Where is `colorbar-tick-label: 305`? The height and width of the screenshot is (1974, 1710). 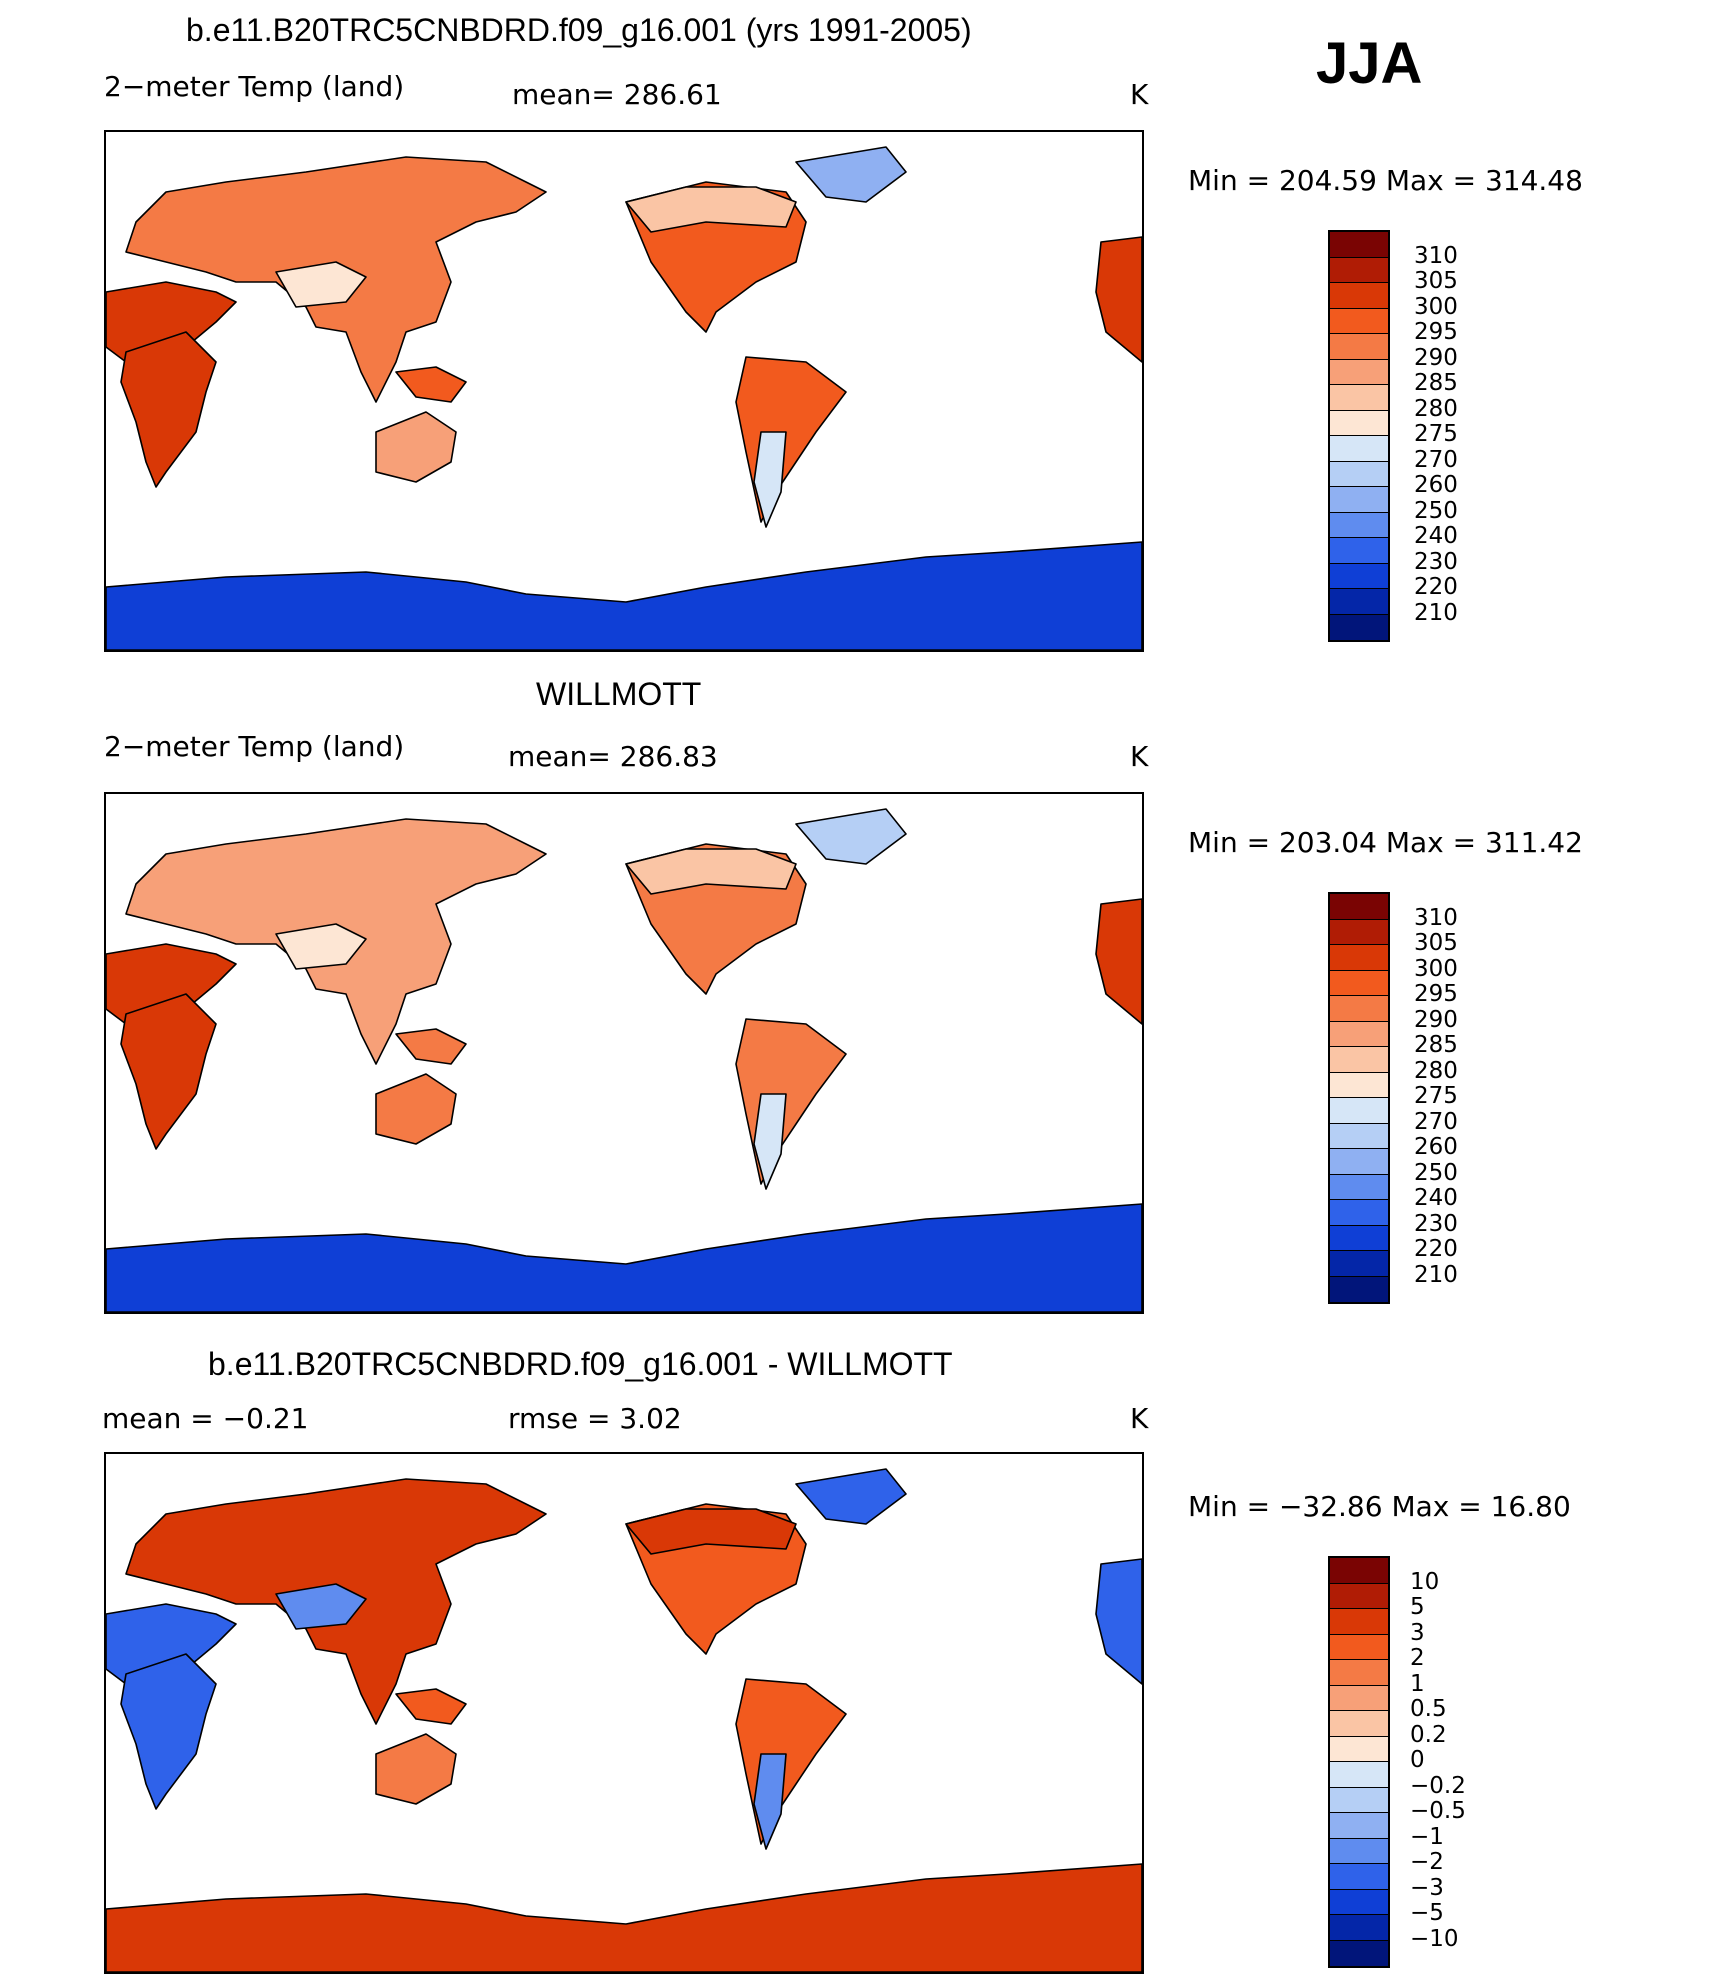 colorbar-tick-label: 305 is located at coordinates (1436, 281).